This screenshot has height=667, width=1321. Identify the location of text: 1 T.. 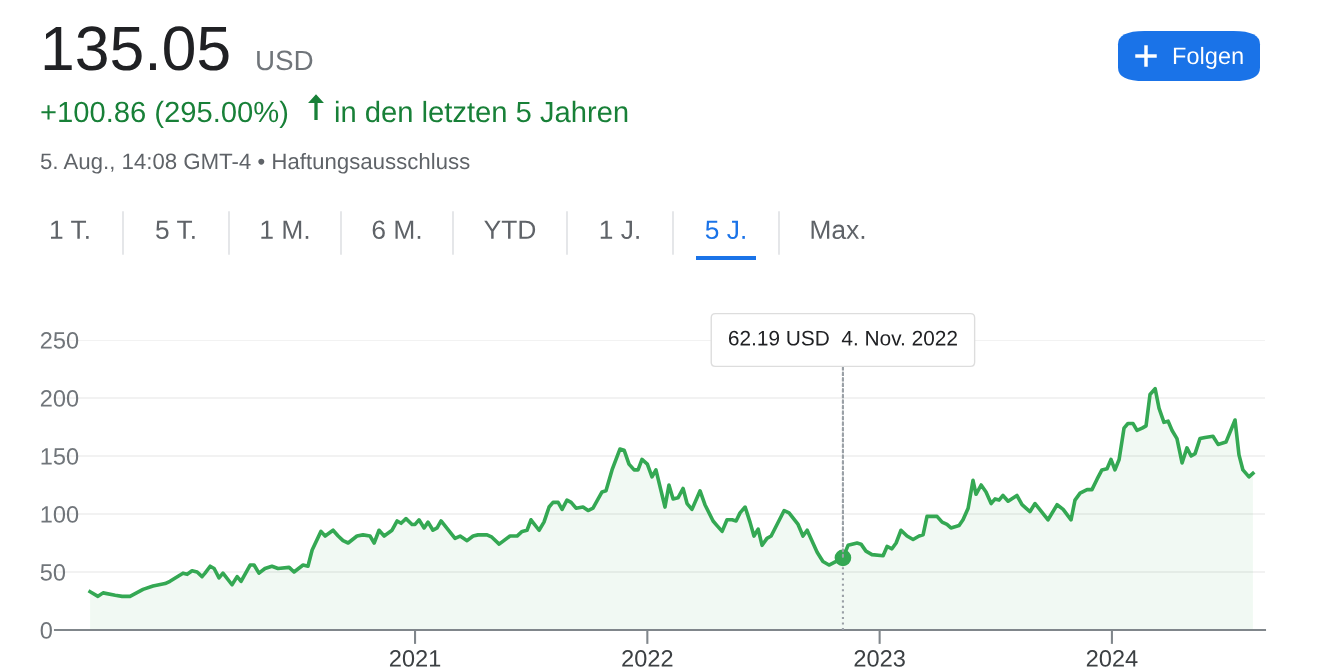
(69, 229).